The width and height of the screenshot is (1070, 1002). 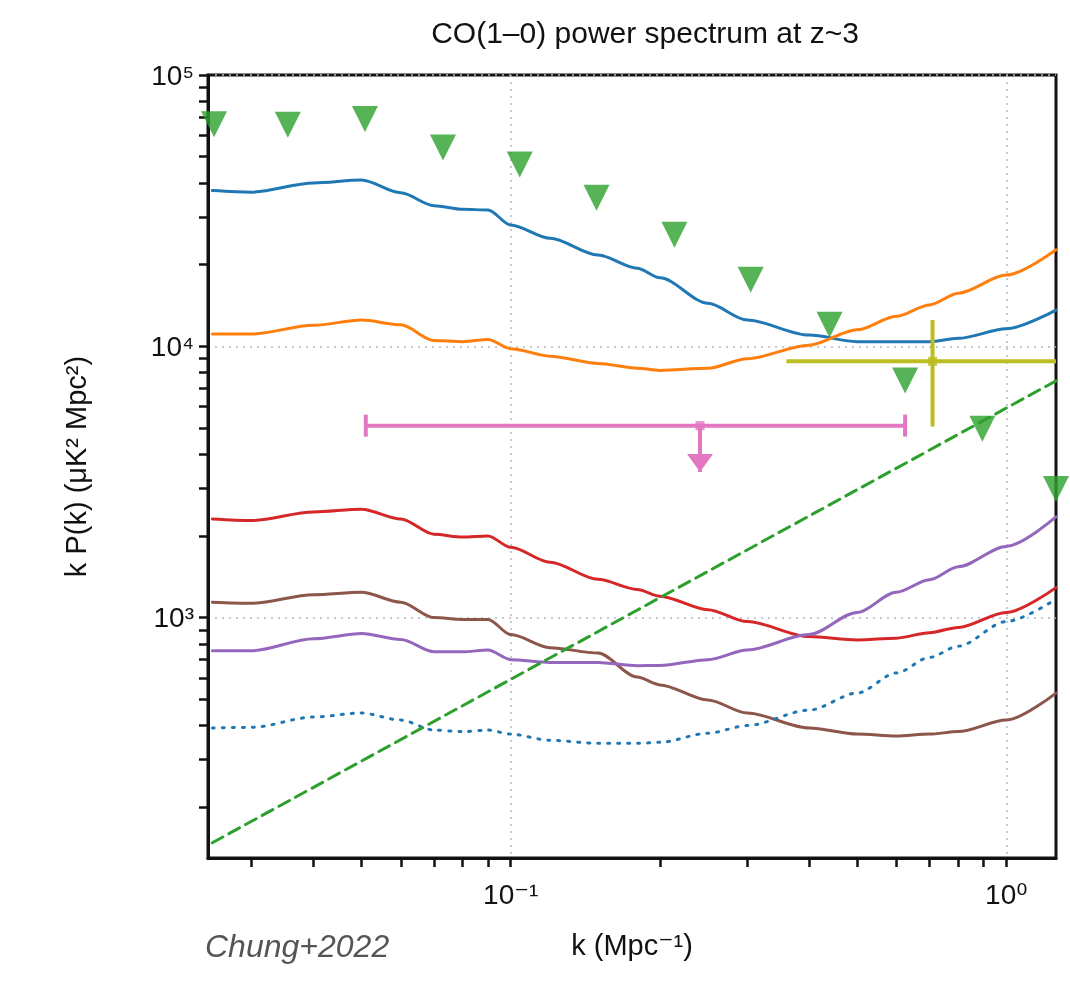 What do you see at coordinates (297, 946) in the screenshot?
I see `text: Chung+2022` at bounding box center [297, 946].